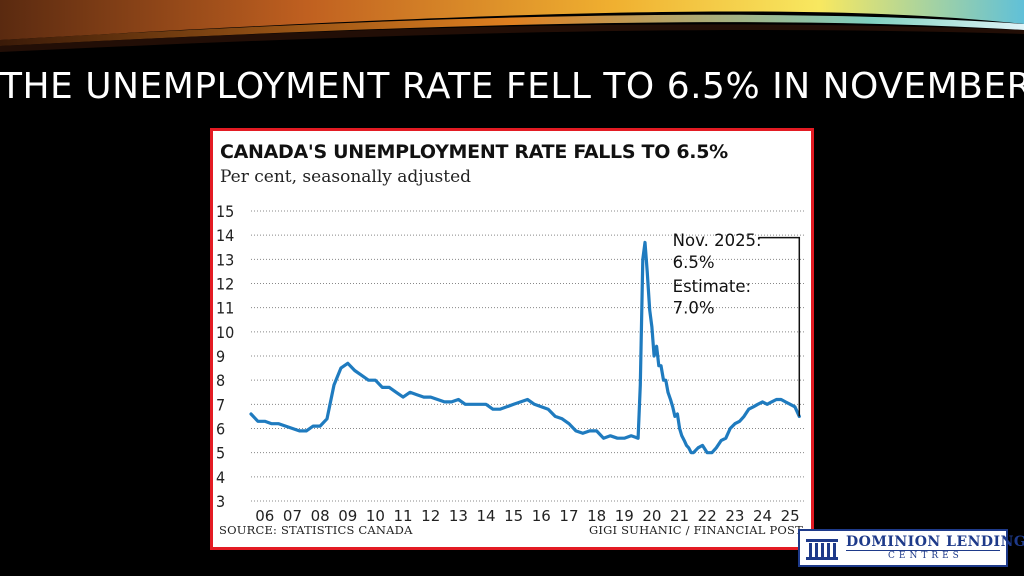  Describe the element at coordinates (430, 516) in the screenshot. I see `x-tick-label: 12` at that location.